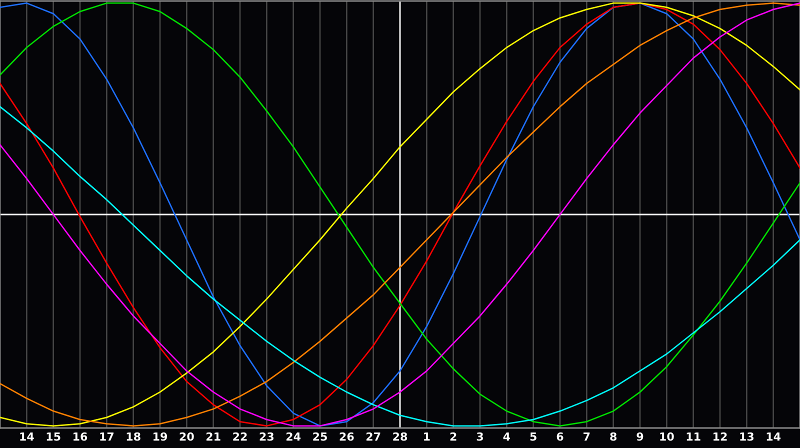 This screenshot has width=800, height=448. Describe the element at coordinates (293, 436) in the screenshot. I see `x-tick-label: 24` at that location.